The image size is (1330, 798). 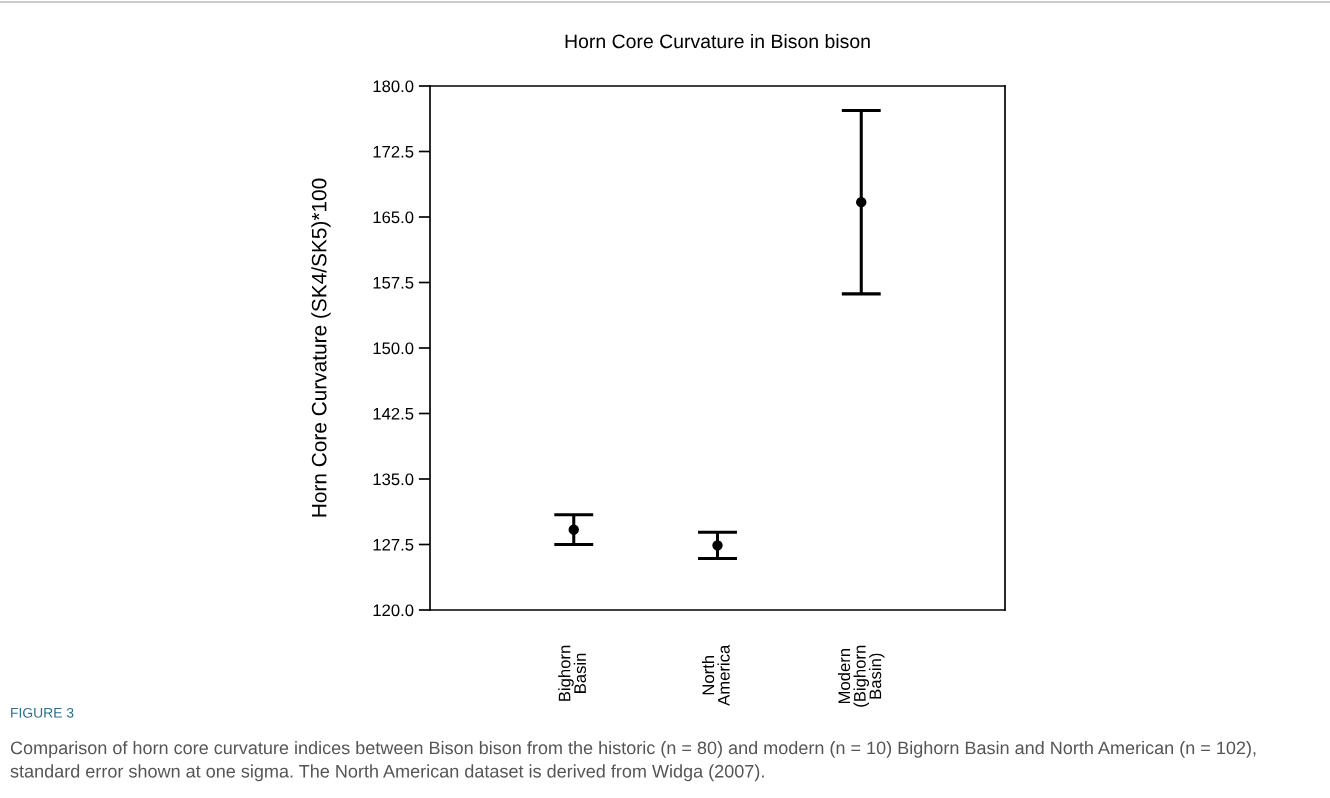 I want to click on y-tick-label: 165.0, so click(x=393, y=217).